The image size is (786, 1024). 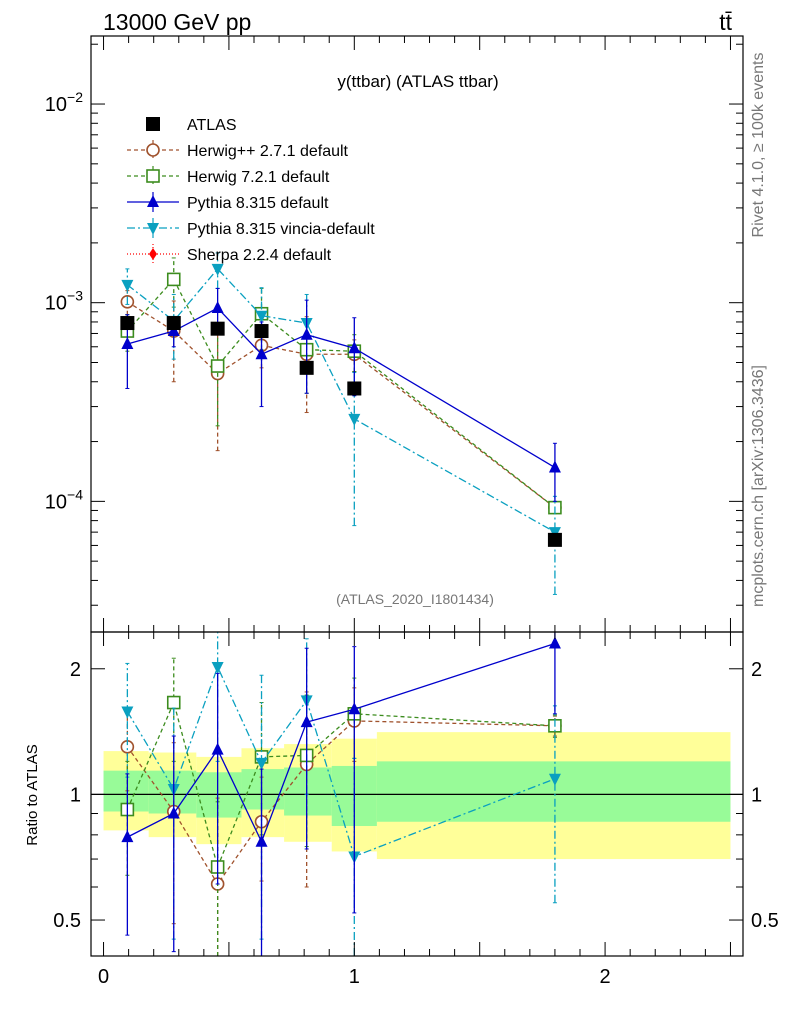 I want to click on series-atlas, so click(x=341, y=431).